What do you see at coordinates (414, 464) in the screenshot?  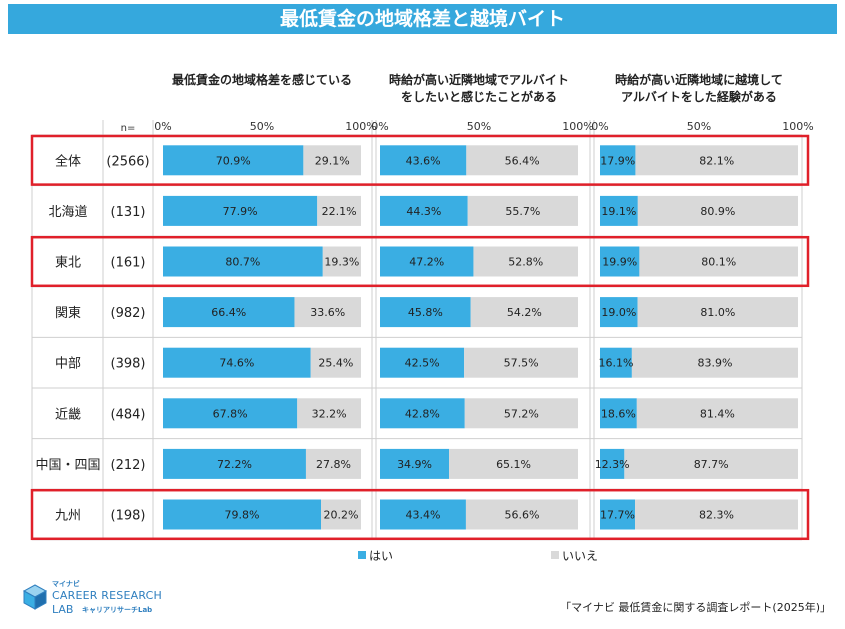 I see `data-label-yes: 34.9%` at bounding box center [414, 464].